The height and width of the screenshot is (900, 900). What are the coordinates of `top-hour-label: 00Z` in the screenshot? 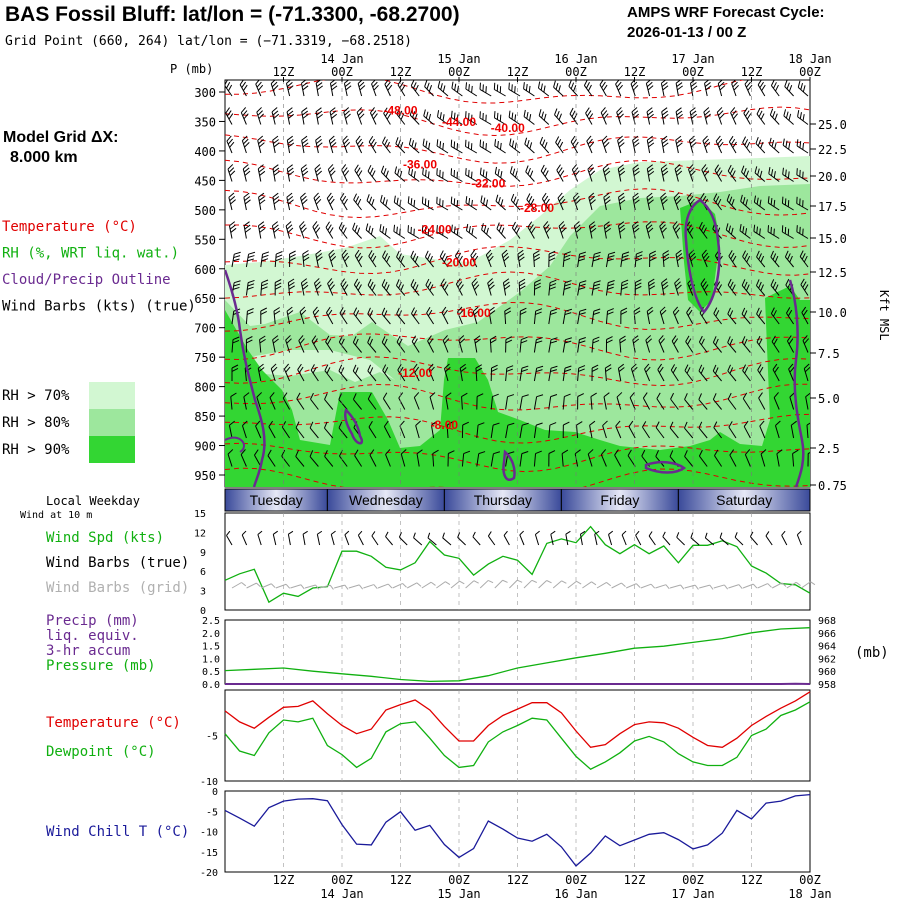 It's located at (693, 72).